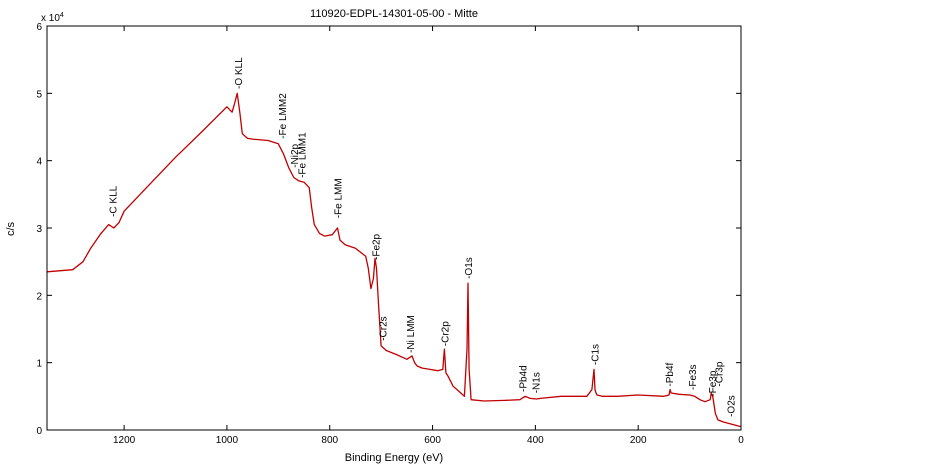 The image size is (930, 466). I want to click on y-tick-label: 2, so click(39, 296).